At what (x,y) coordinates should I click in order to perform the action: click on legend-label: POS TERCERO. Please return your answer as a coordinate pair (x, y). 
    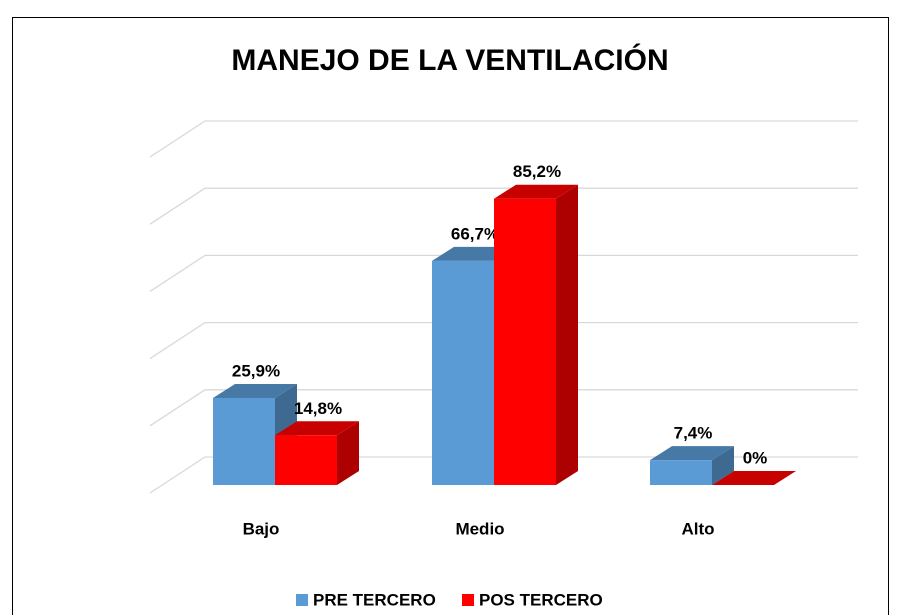
    Looking at the image, I should click on (541, 599).